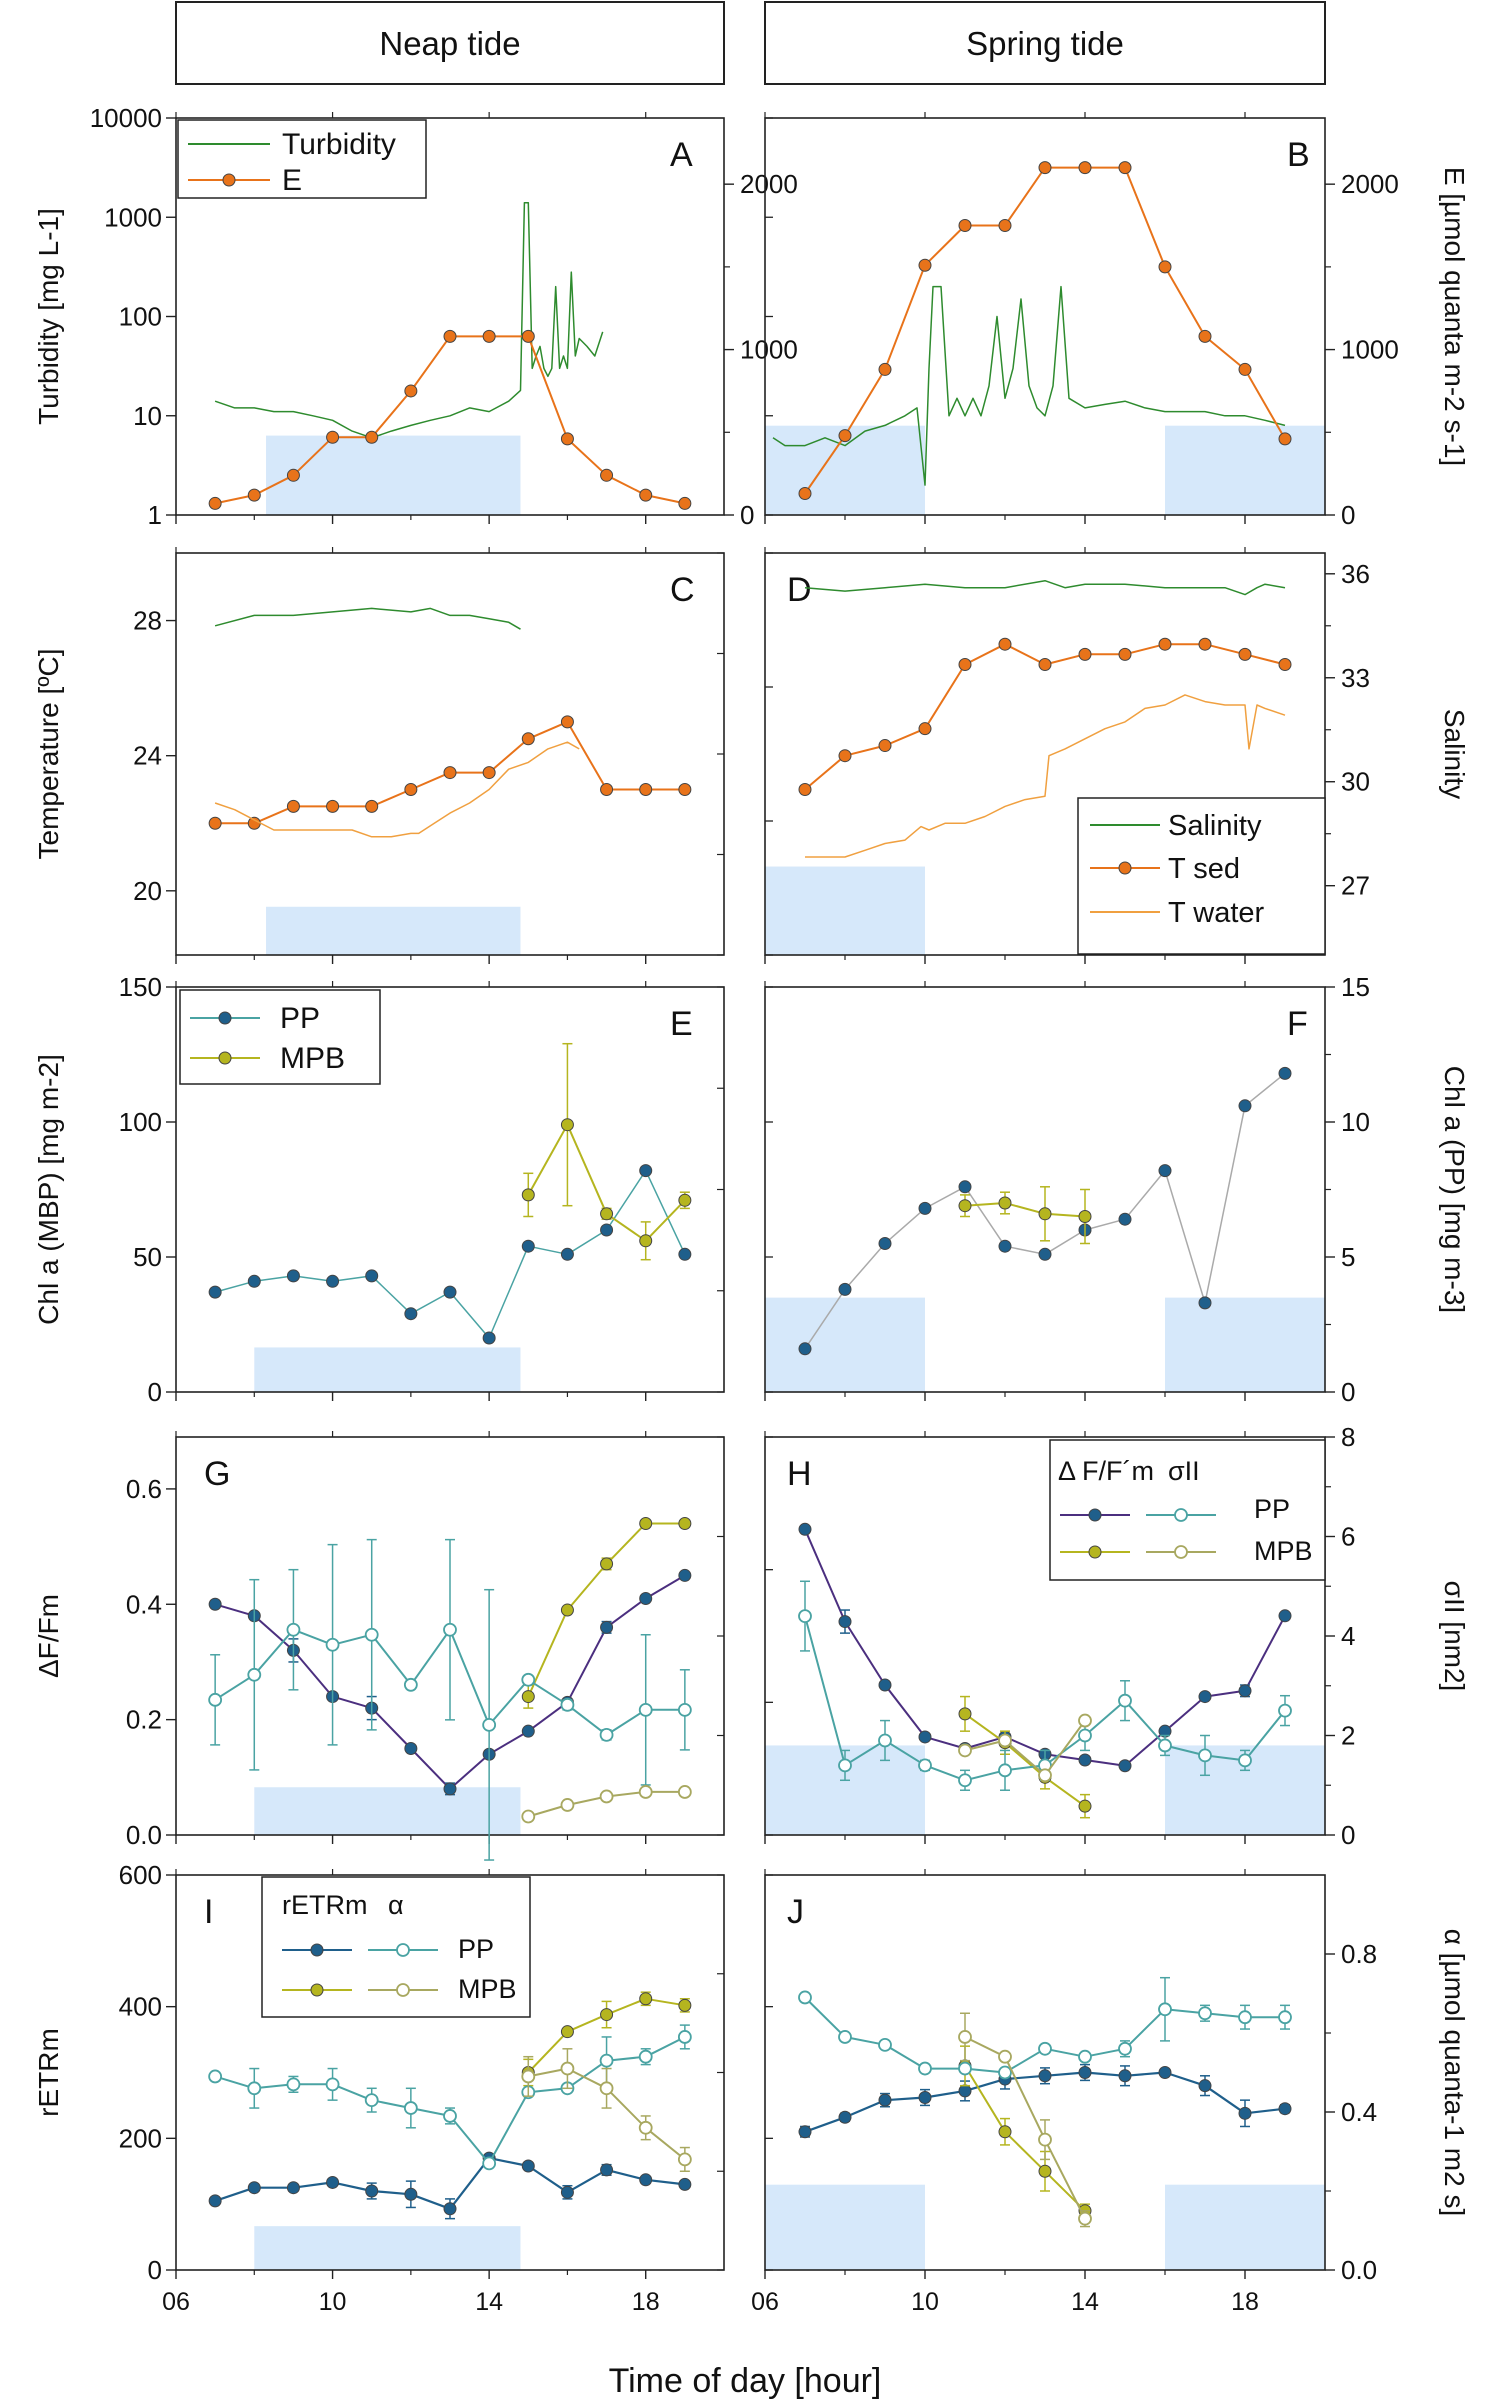  What do you see at coordinates (1216, 913) in the screenshot?
I see `legend-twater-label: T water` at bounding box center [1216, 913].